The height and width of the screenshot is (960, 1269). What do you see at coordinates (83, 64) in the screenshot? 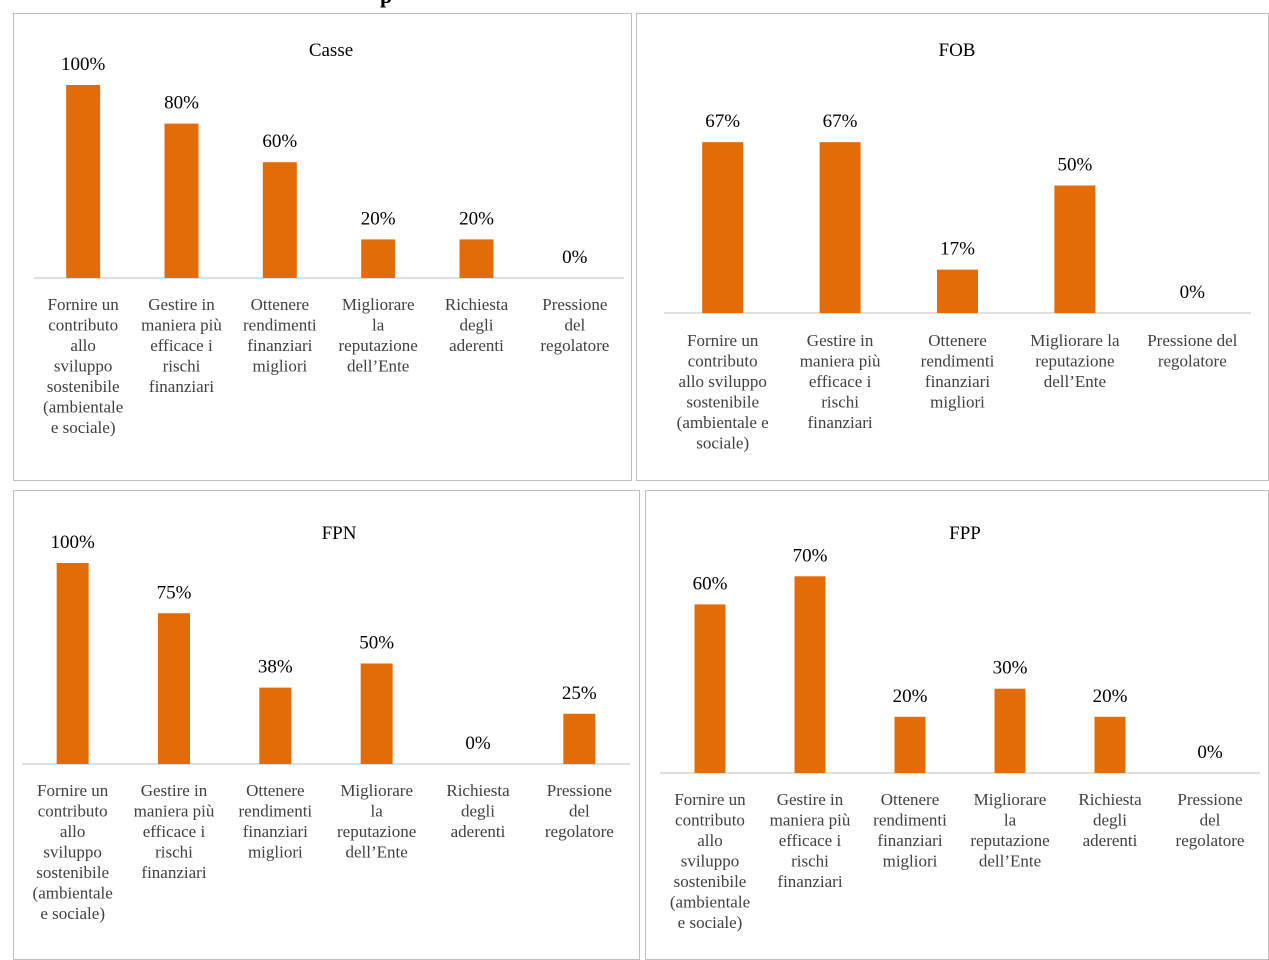
I see `casse-data-label-0: 100%` at bounding box center [83, 64].